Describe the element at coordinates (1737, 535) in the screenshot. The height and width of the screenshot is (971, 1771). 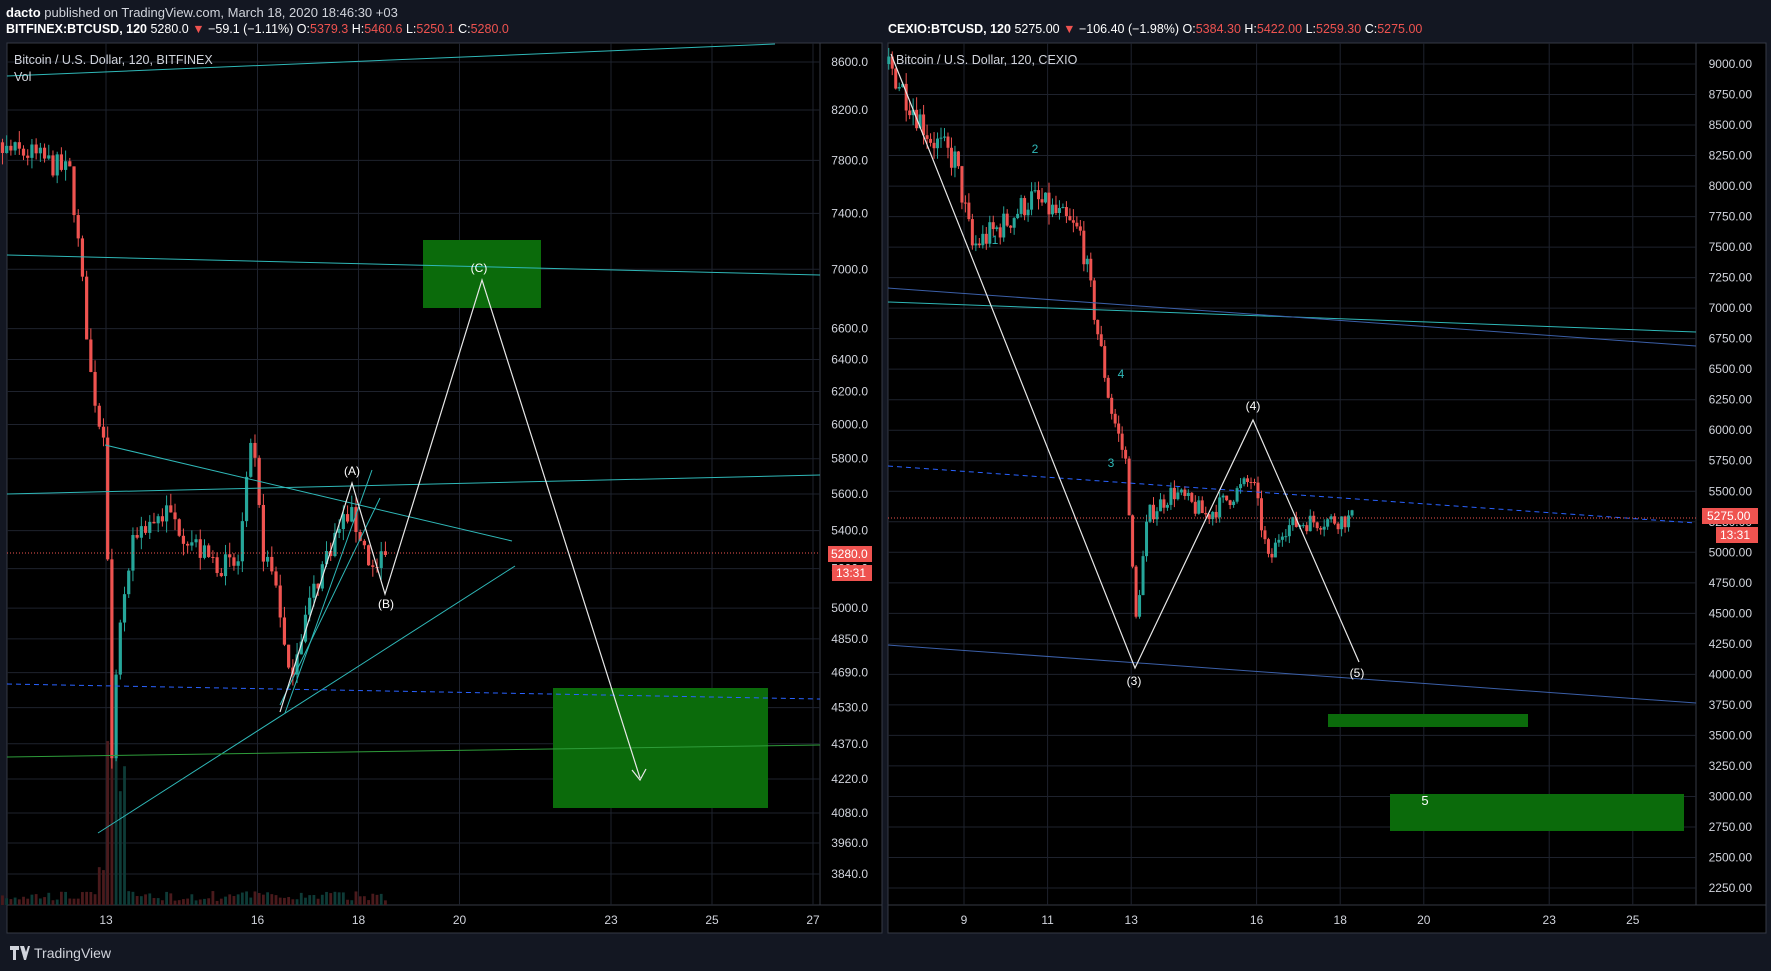
I see `right-countdown-tag` at that location.